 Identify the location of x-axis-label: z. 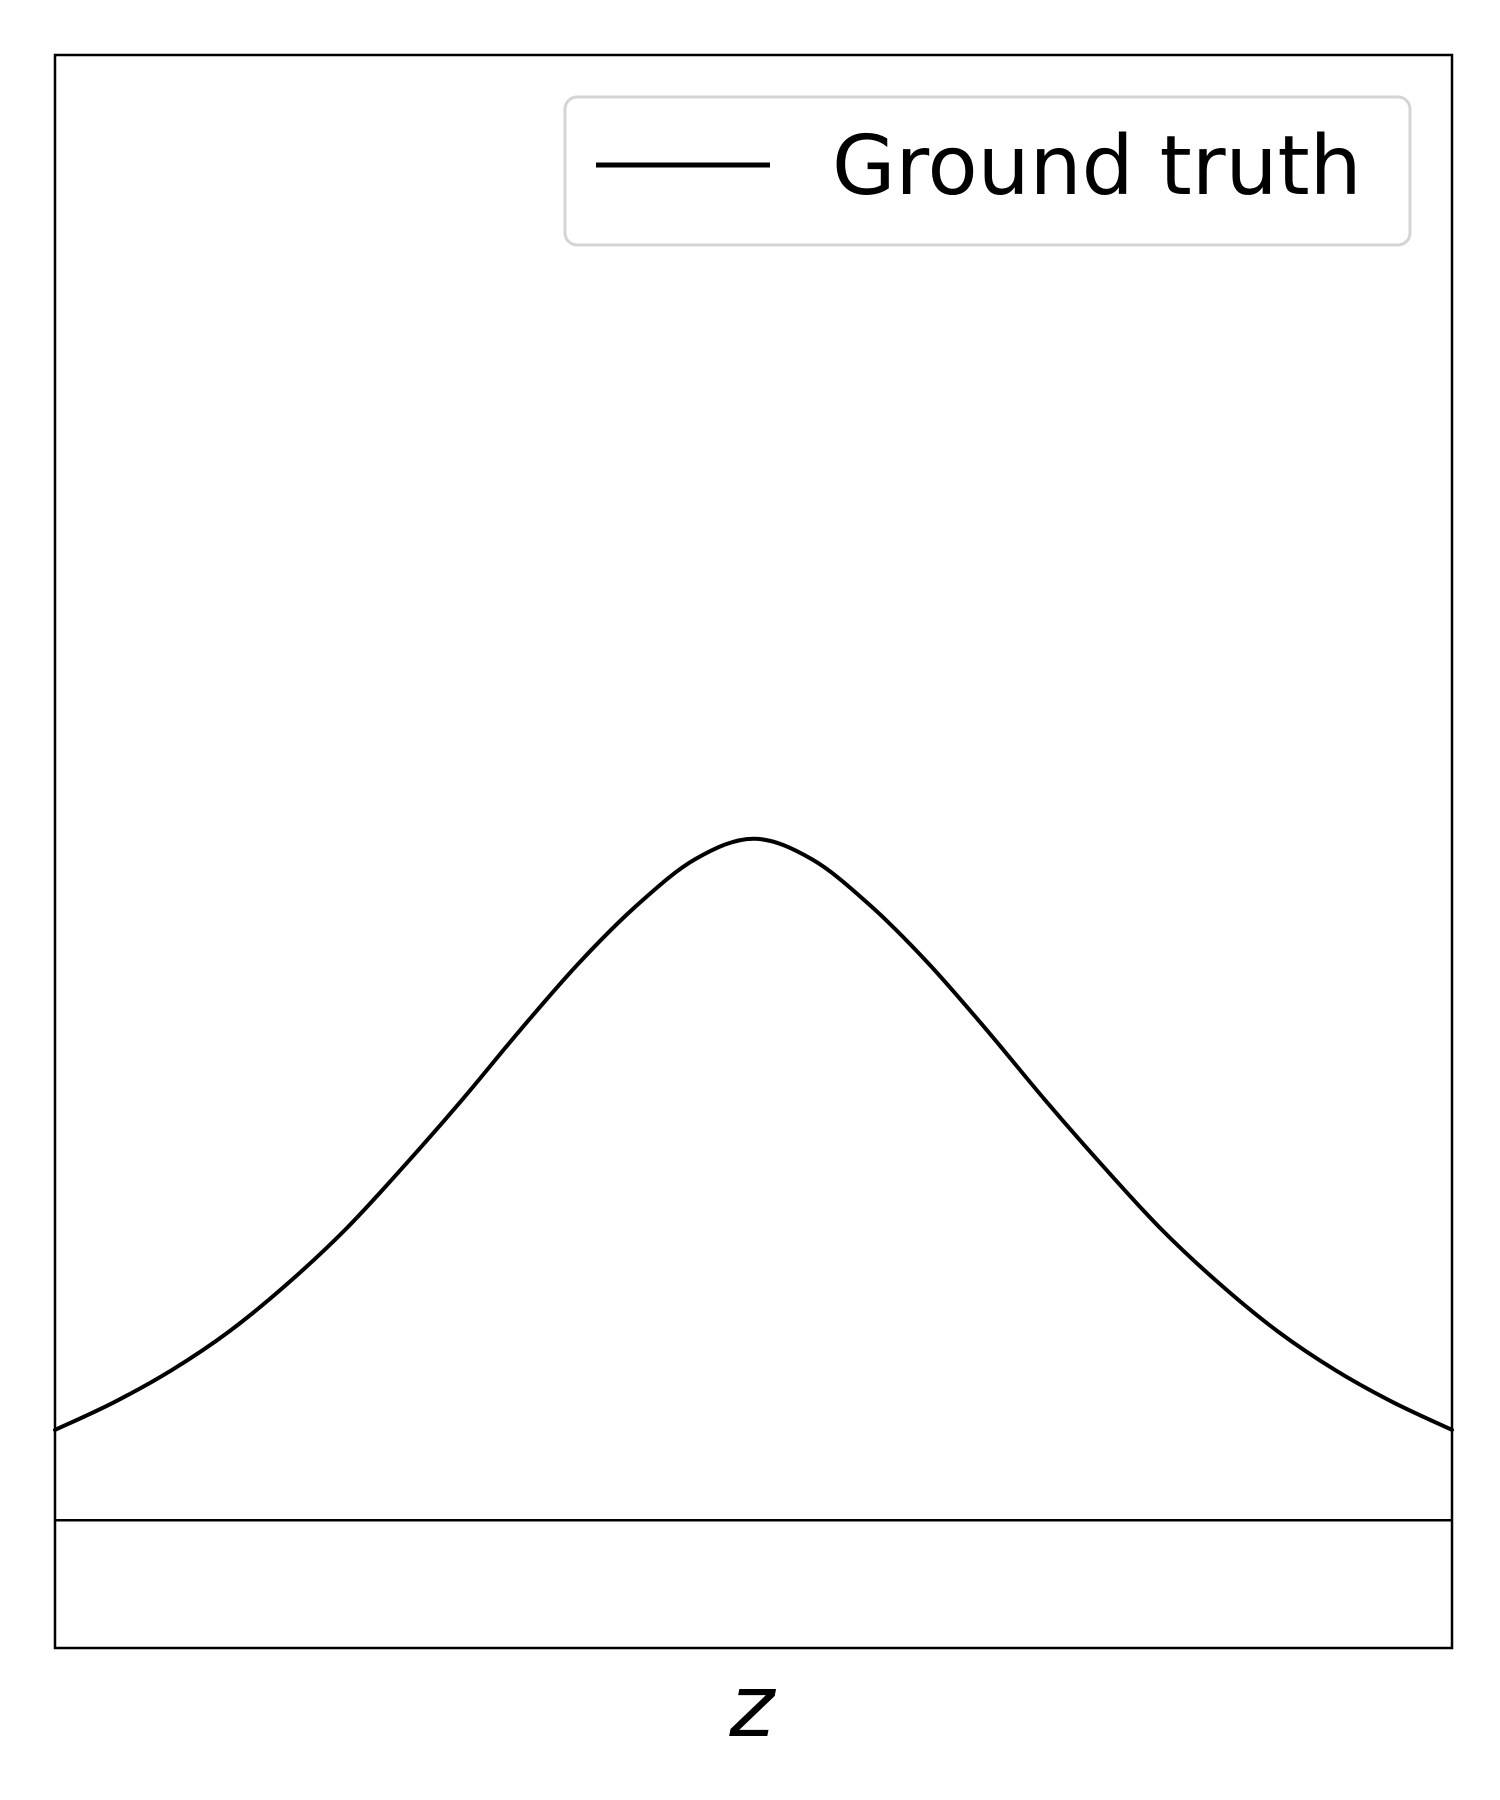
(752, 1707).